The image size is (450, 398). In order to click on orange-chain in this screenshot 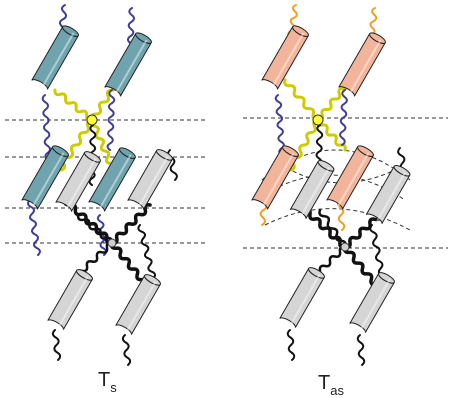, I will do `click(341, 215)`.